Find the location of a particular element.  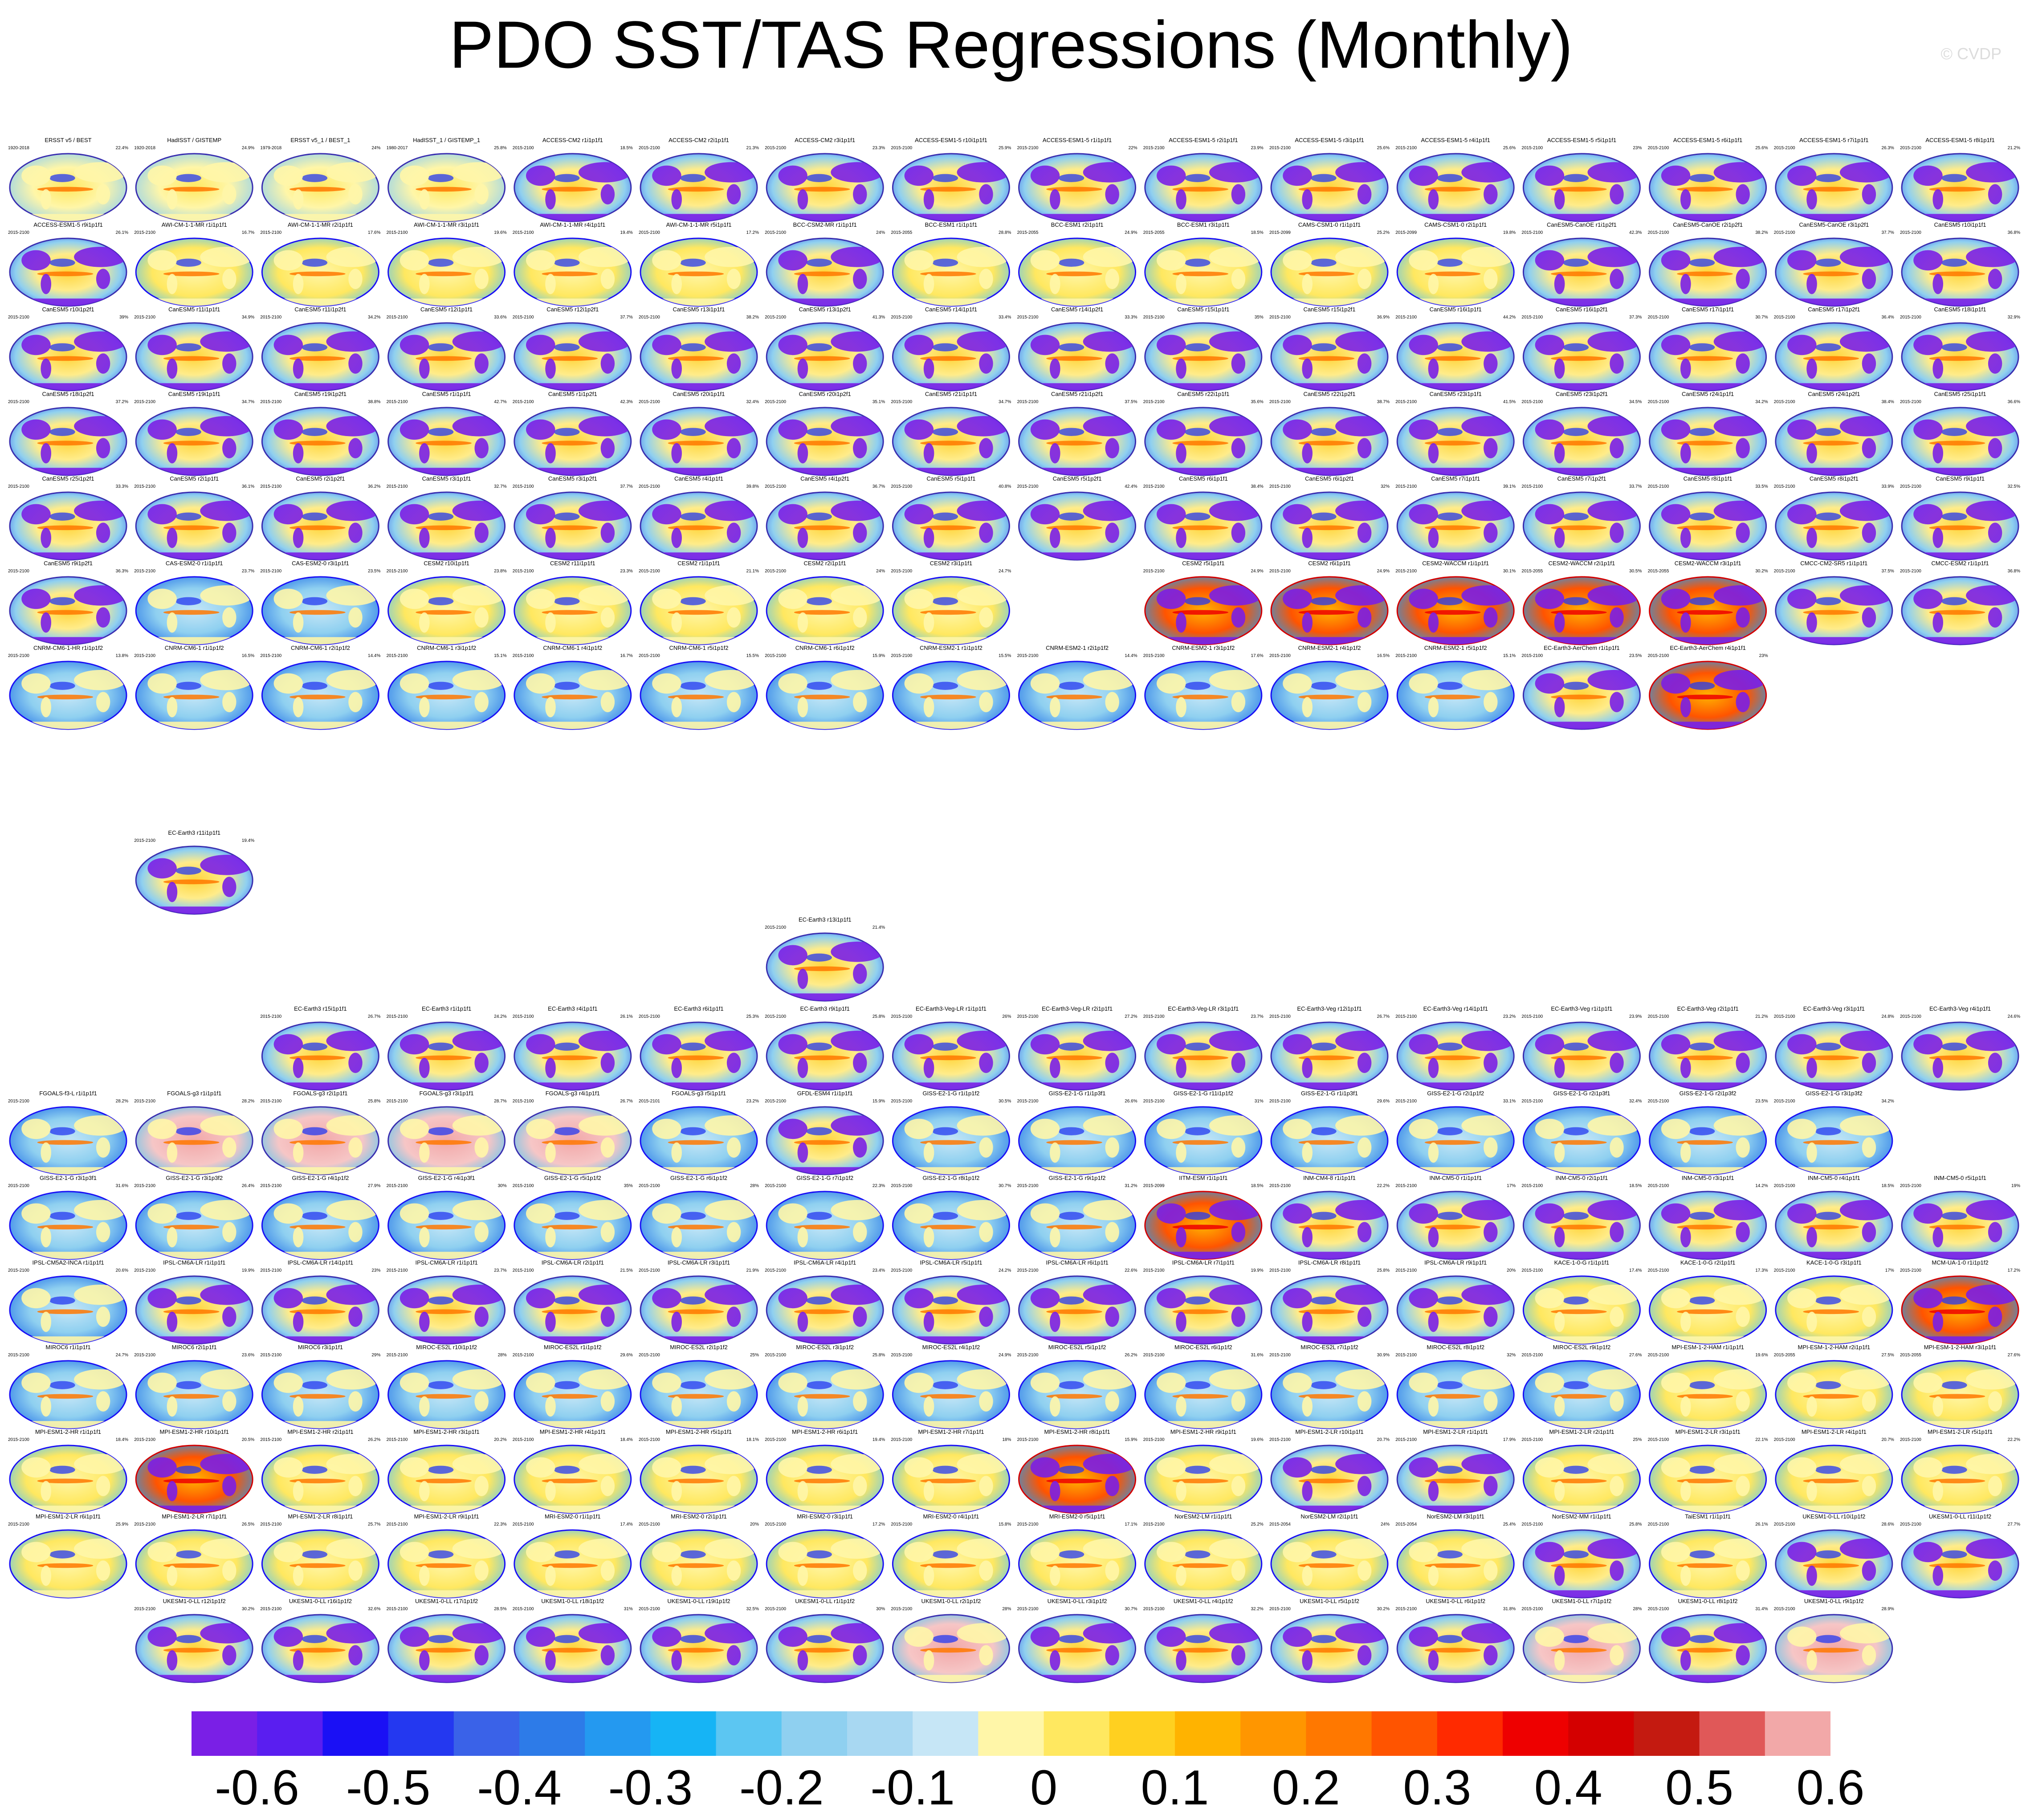

panel-variance-pct: 14.4% is located at coordinates (1131, 655).